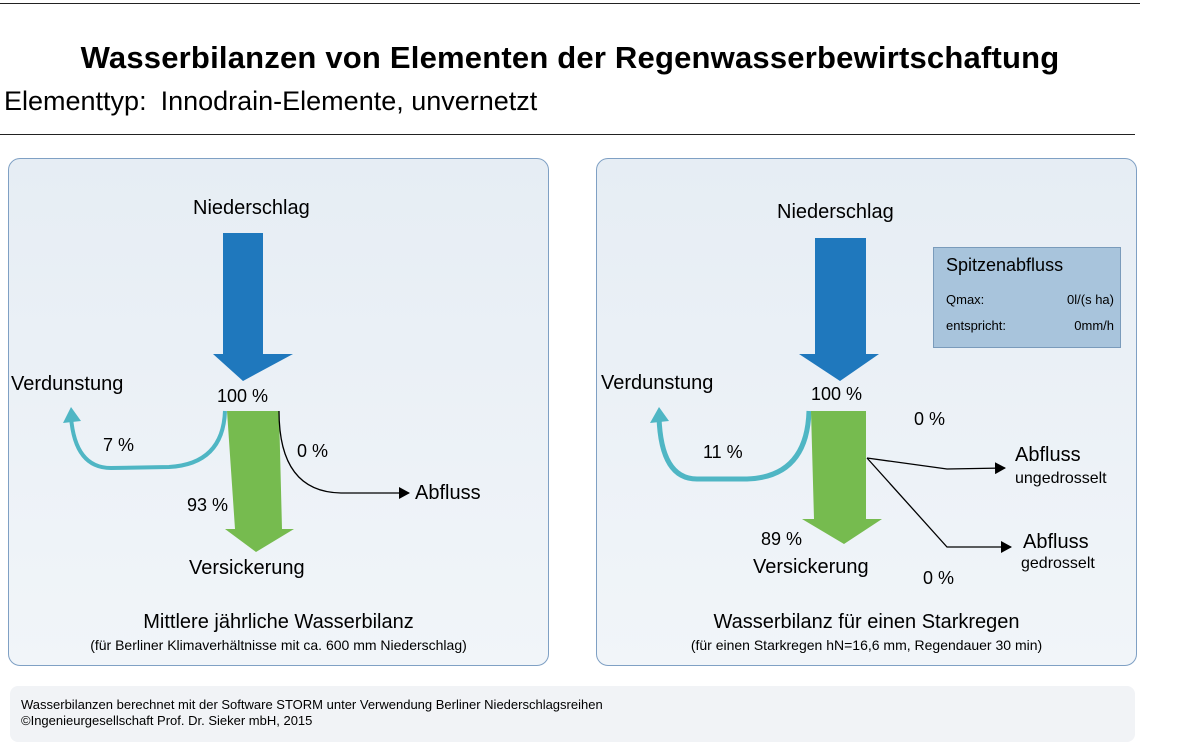 The image size is (1200, 746). I want to click on runoff-throttled-percent: 0 %, so click(939, 578).